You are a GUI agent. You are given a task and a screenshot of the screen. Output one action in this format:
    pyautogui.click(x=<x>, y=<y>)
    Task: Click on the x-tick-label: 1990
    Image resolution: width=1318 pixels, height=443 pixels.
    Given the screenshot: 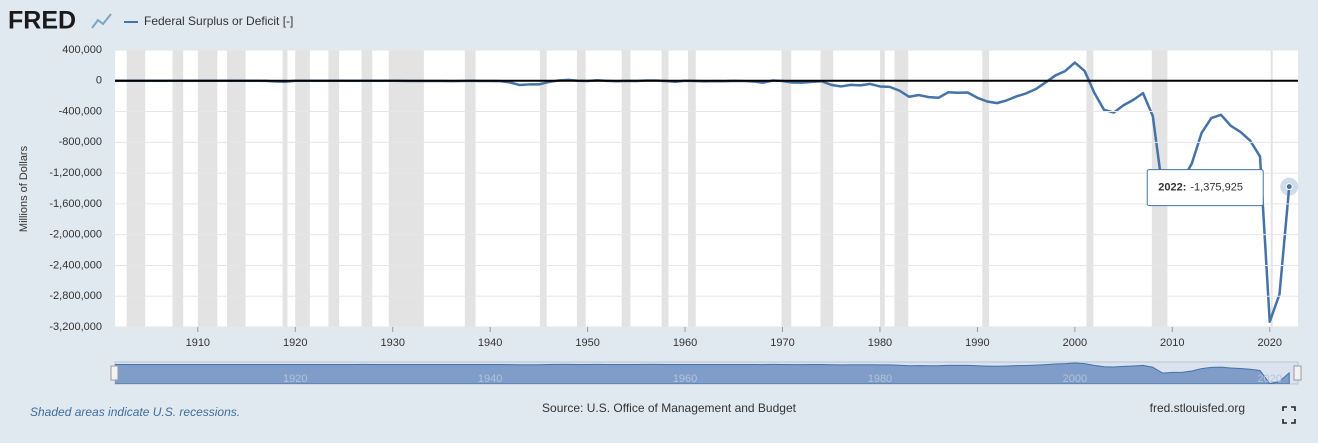 What is the action you would take?
    pyautogui.click(x=977, y=343)
    